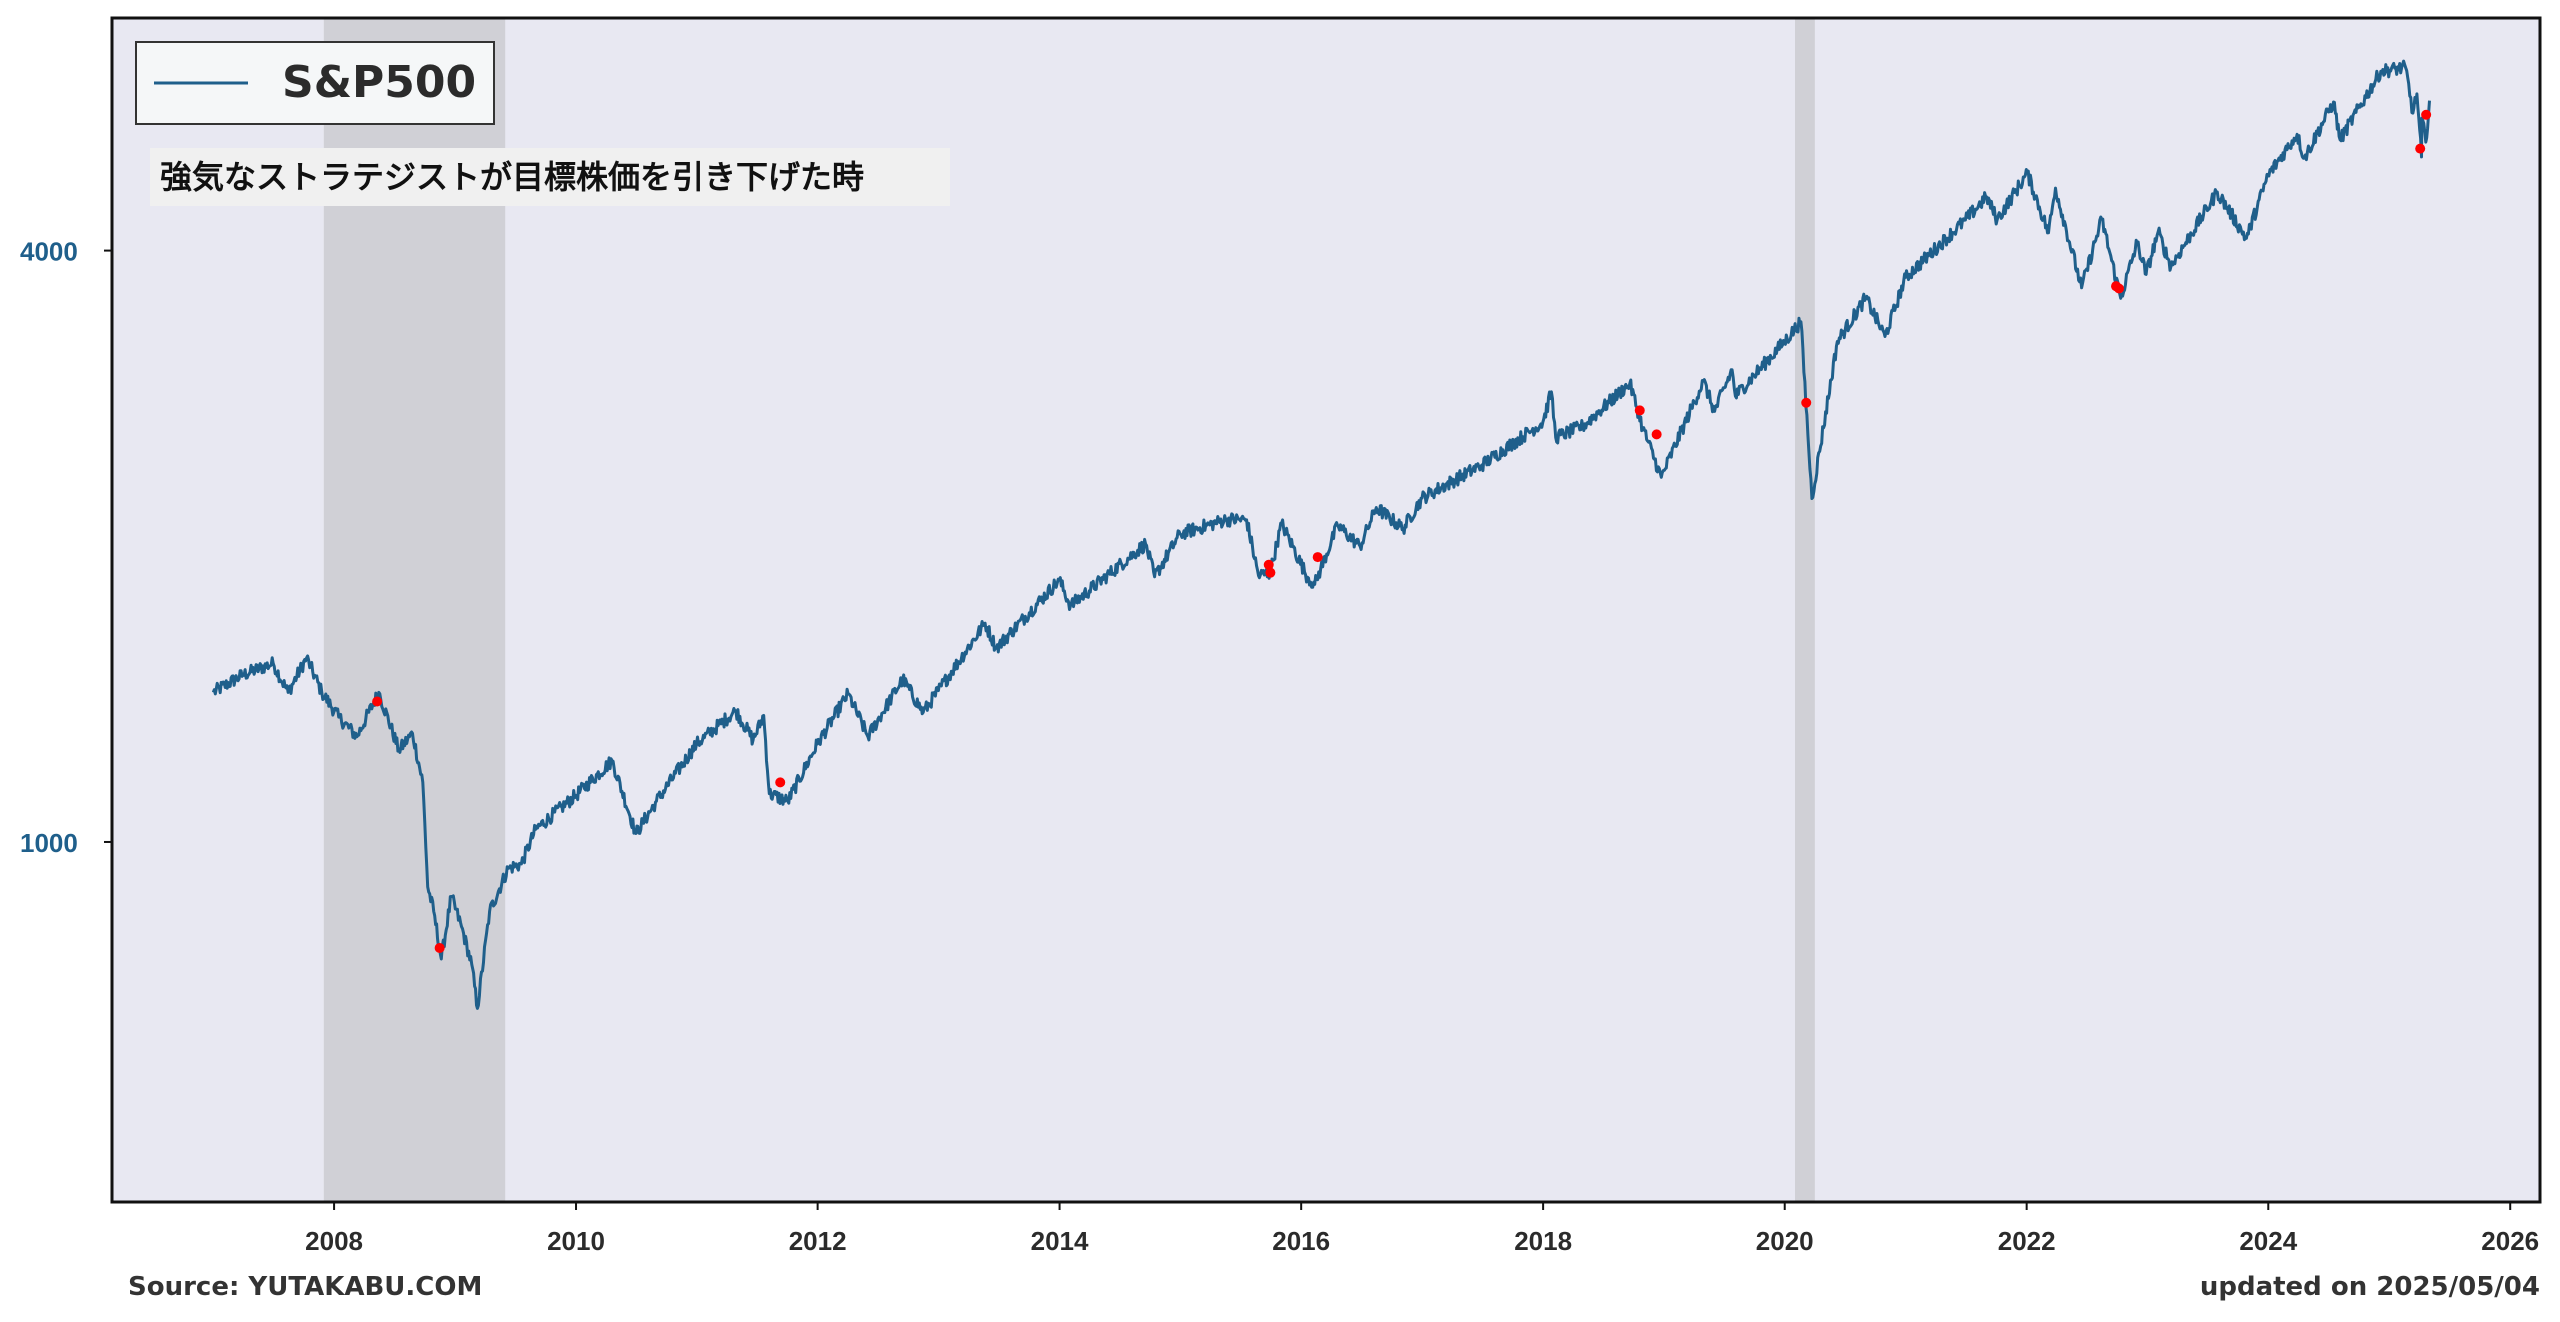 This screenshot has width=2560, height=1322. Describe the element at coordinates (379, 82) in the screenshot. I see `legend-label: S&P500` at that location.